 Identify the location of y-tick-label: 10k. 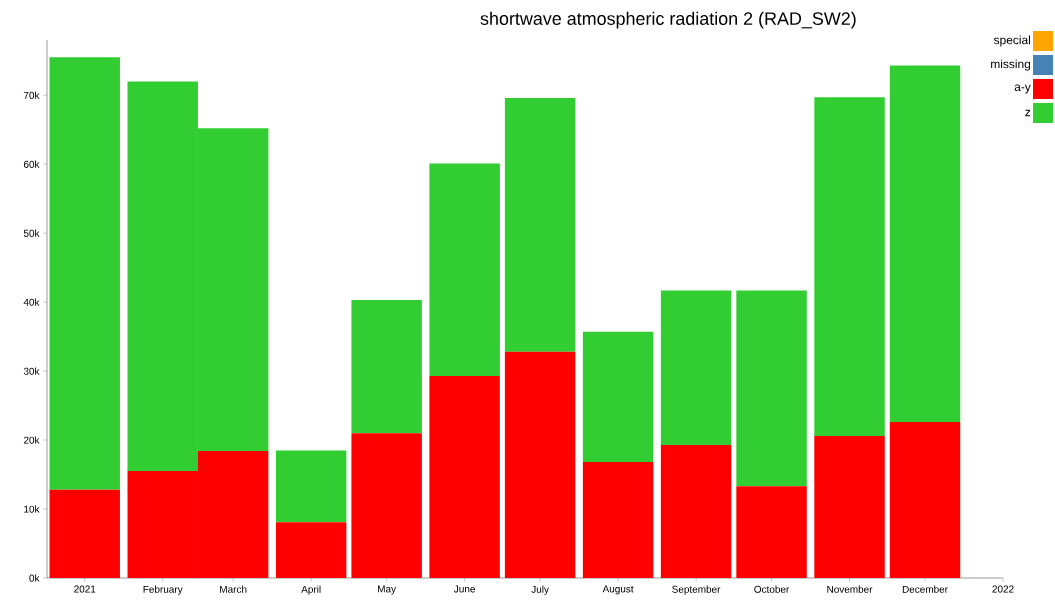
(32, 509).